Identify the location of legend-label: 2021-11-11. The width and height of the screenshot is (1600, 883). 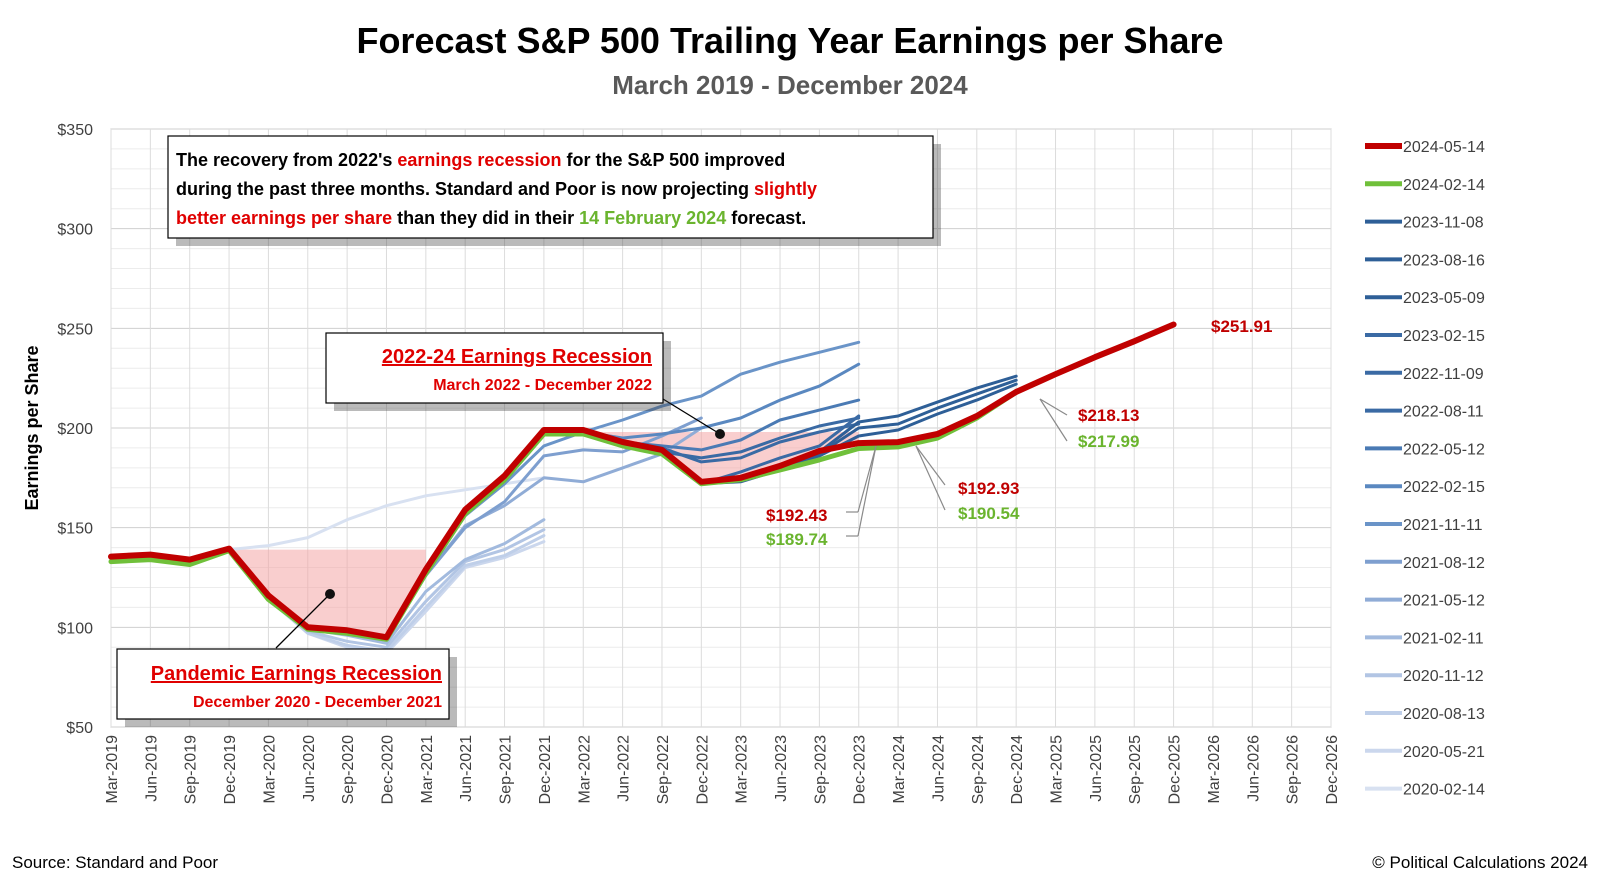
(1443, 525).